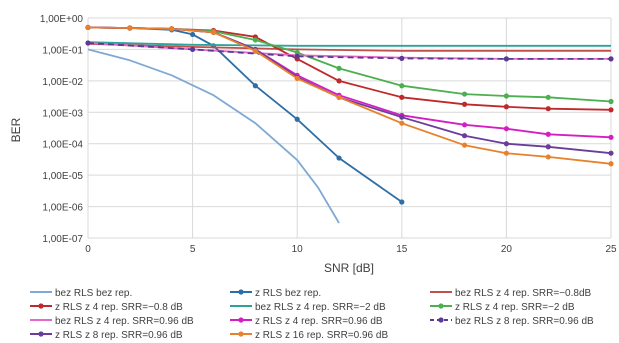  I want to click on x-tick-label: 15, so click(402, 249).